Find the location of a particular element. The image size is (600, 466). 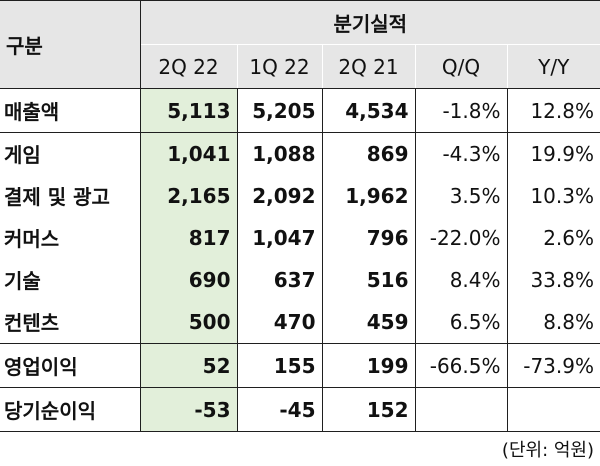

table-row: 영업이익 52 155 199 -66.5% -73.9% is located at coordinates (300, 365).